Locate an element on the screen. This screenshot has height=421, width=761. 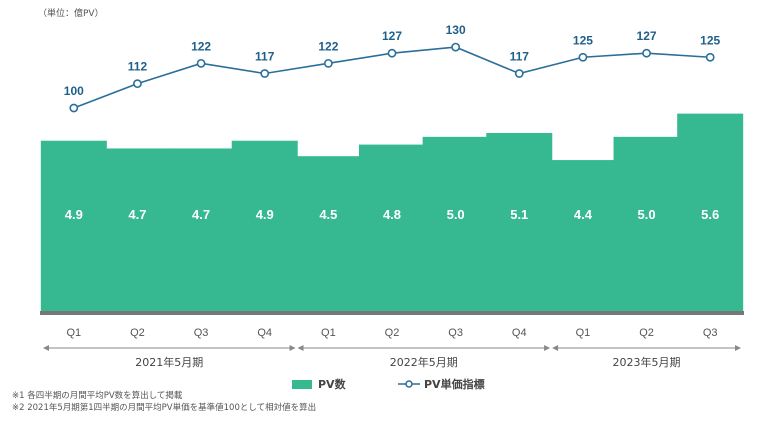
bar-value-label-3: 4.9 is located at coordinates (265, 214).